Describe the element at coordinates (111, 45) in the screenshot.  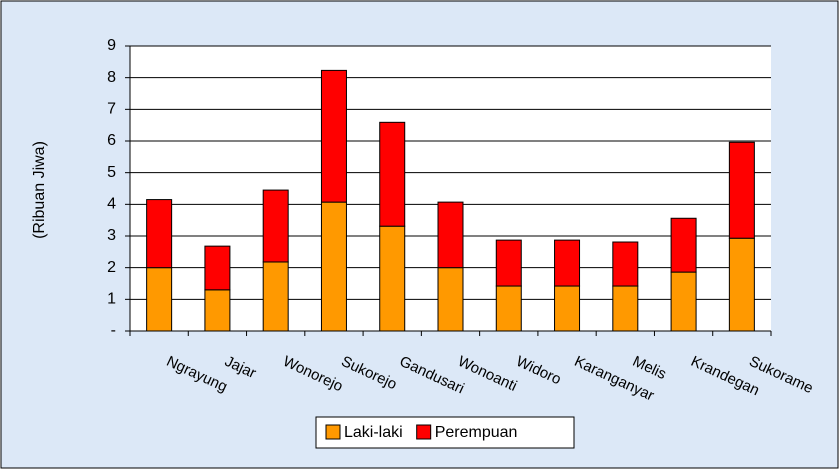
I see `y-tick-label: 9` at that location.